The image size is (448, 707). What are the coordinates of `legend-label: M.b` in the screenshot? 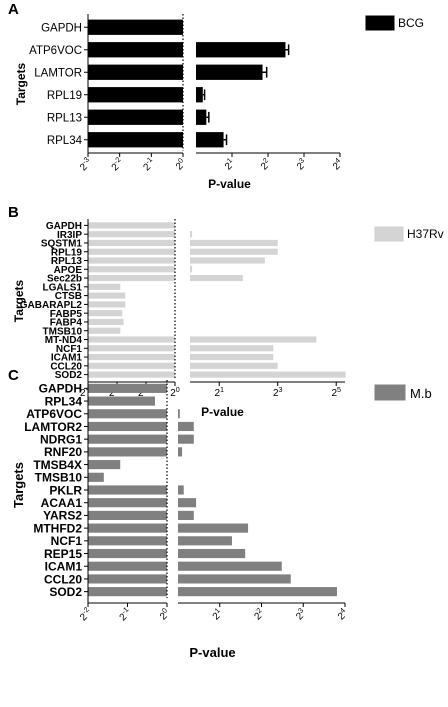 It's located at (421, 393).